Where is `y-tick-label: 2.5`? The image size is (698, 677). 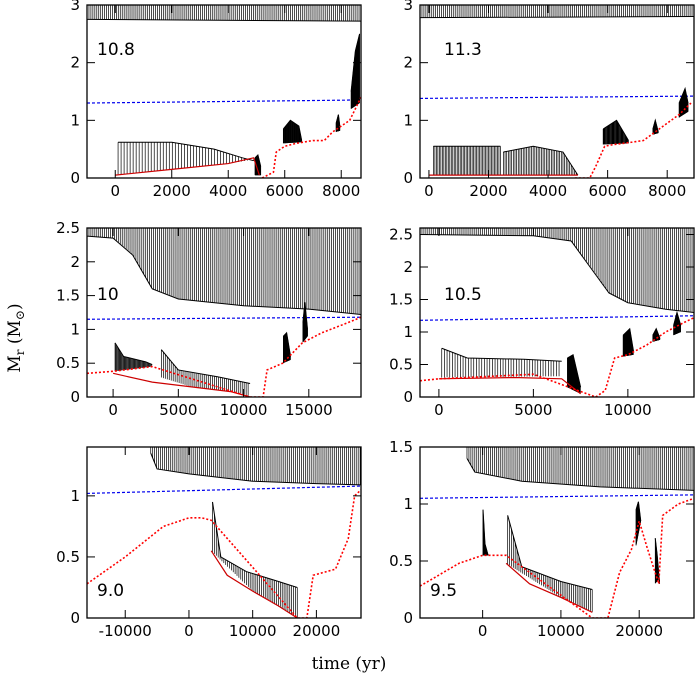
y-tick-label: 2.5 is located at coordinates (68, 228).